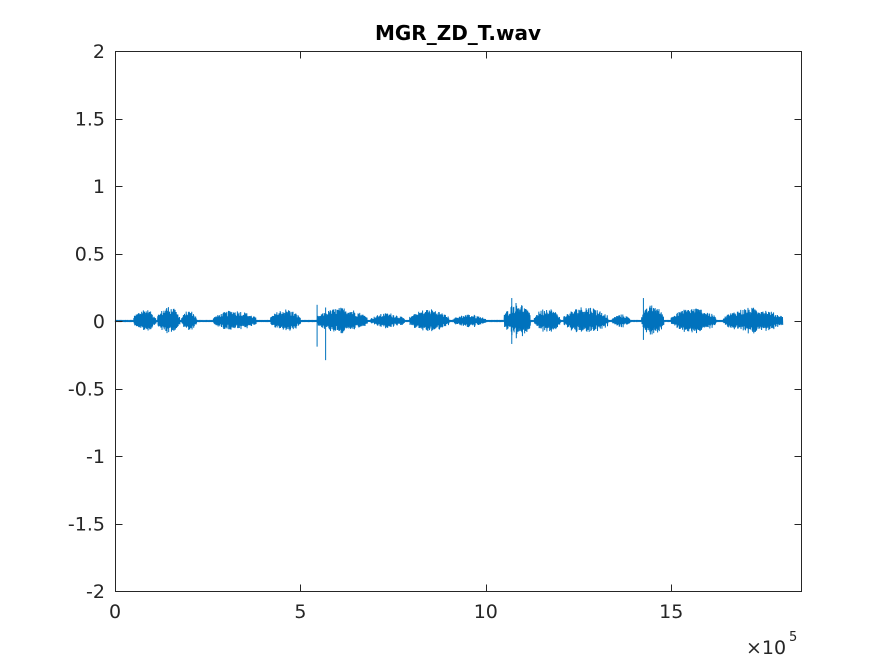  What do you see at coordinates (90, 120) in the screenshot?
I see `y-tick-label: 1.5` at bounding box center [90, 120].